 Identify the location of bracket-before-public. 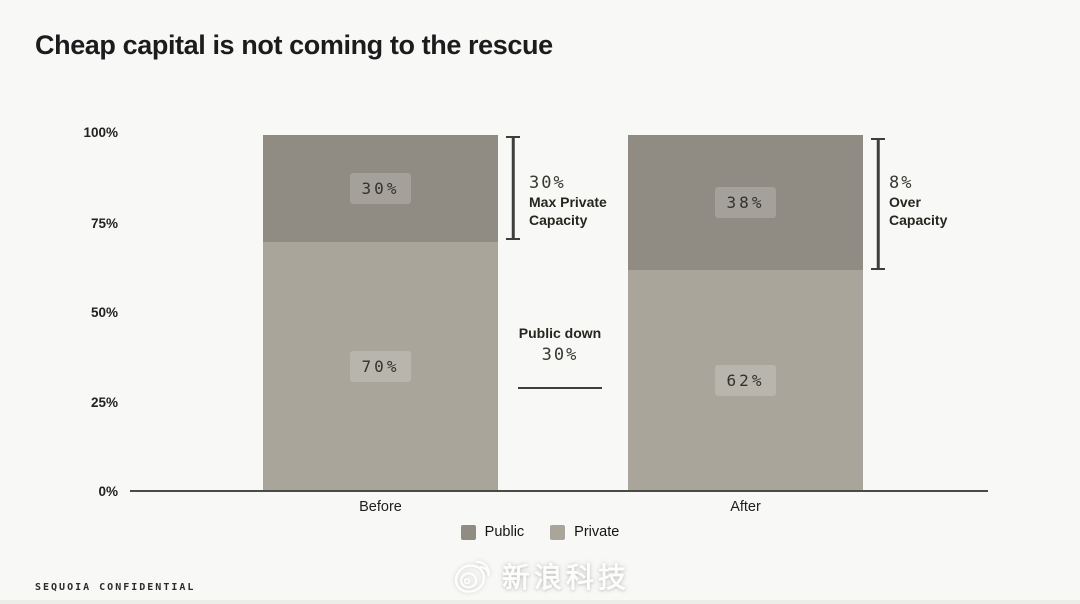
(513, 188).